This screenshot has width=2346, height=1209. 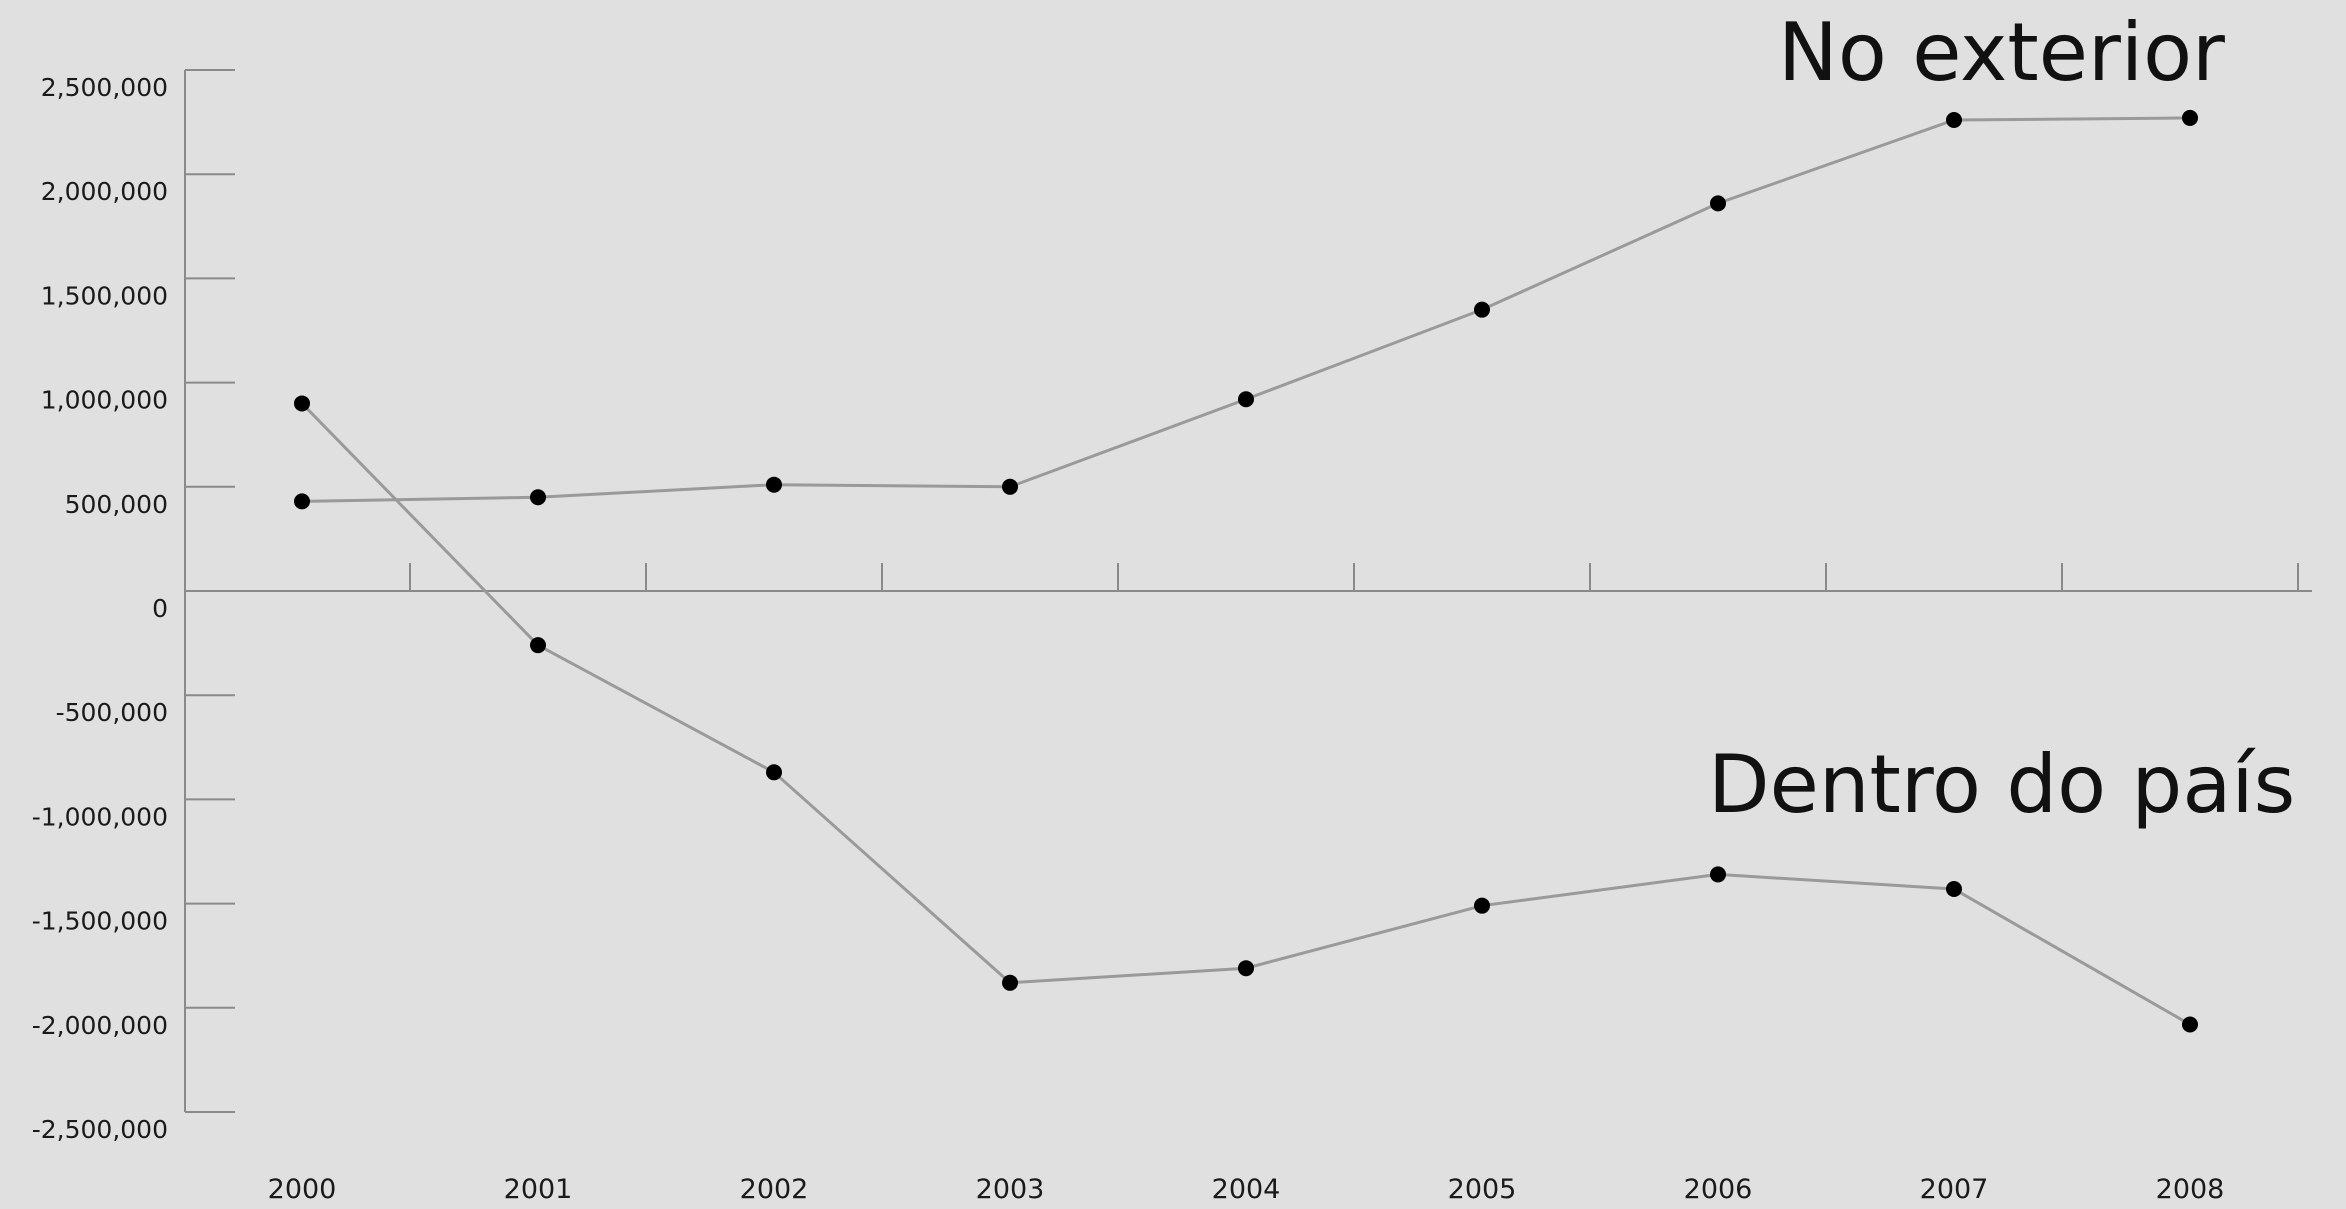 I want to click on x-tick-label: 2007, so click(x=1954, y=1189).